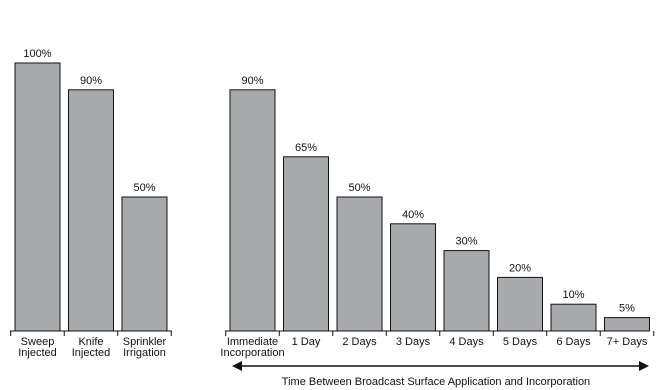  Describe the element at coordinates (38, 342) in the screenshot. I see `x-tick-label: Sweep` at that location.